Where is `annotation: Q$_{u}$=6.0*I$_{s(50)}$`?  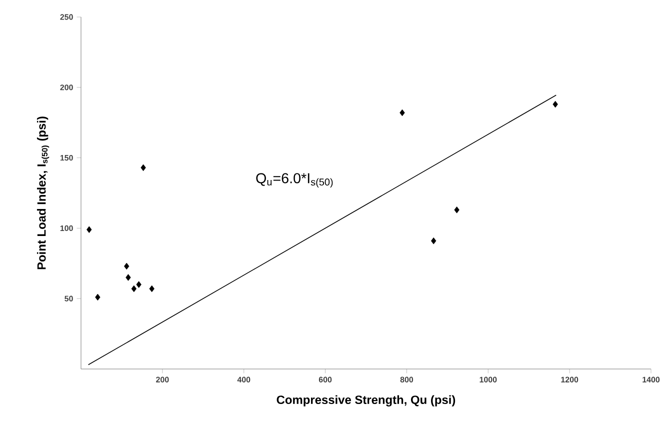
annotation: Q$_{u}$=6.0*I$_{s(50)}$ is located at coordinates (294, 180).